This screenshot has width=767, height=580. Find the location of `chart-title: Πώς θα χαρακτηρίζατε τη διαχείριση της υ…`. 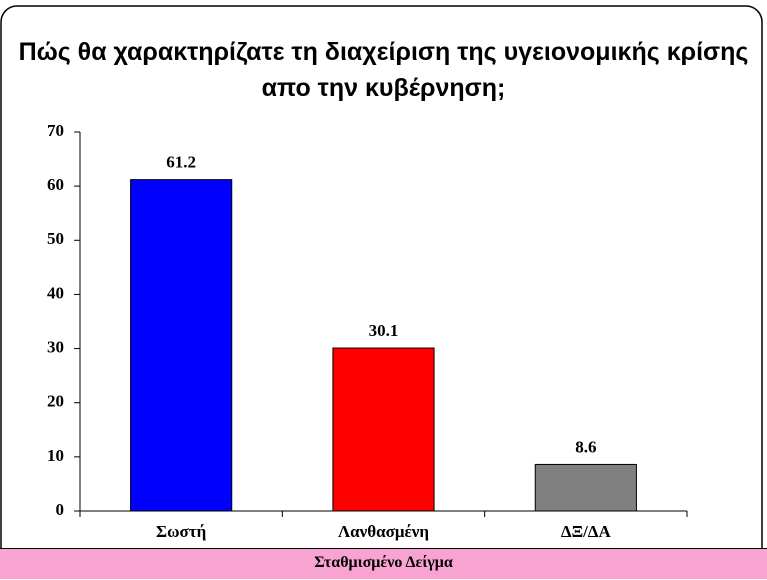

chart-title: Πώς θα χαρακτηρίζατε τη διαχείριση της υ… is located at coordinates (383, 70).